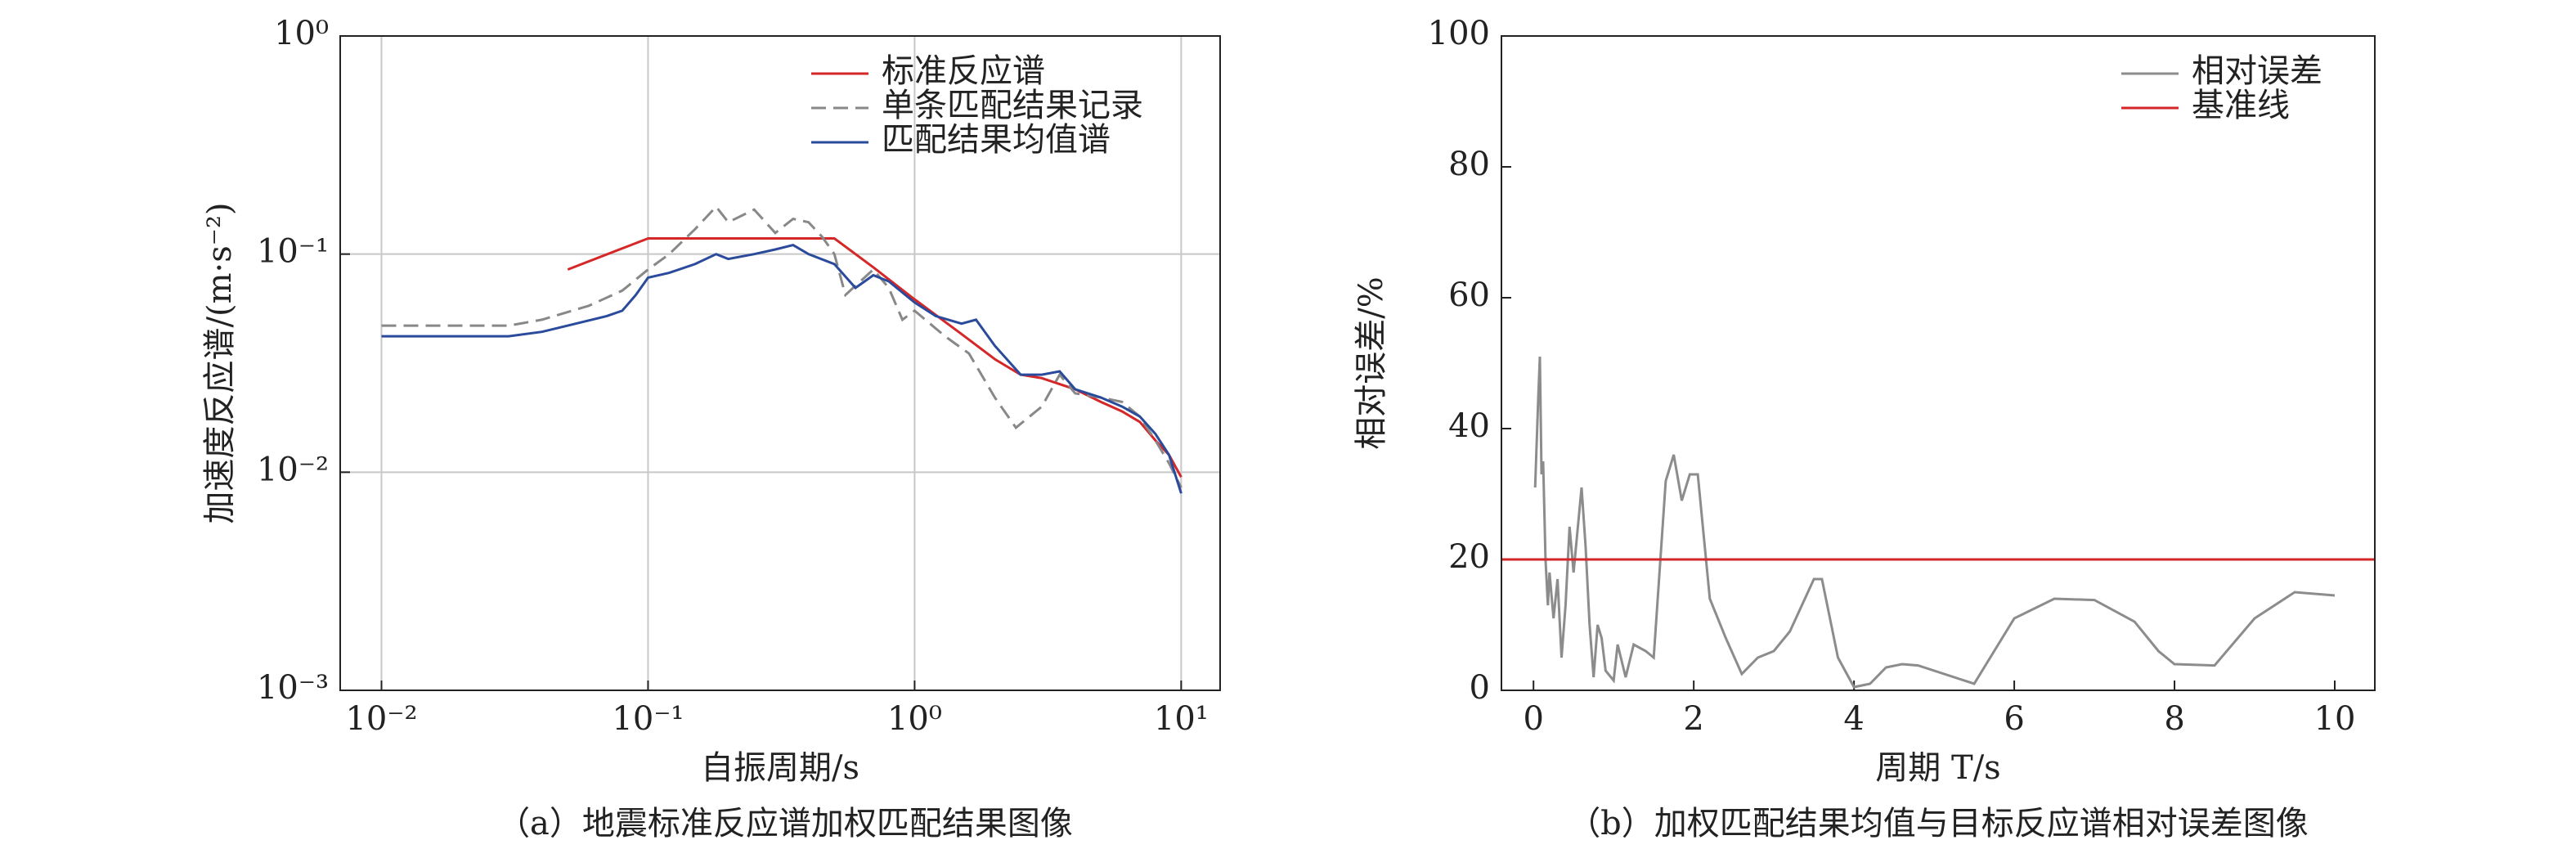 This screenshot has height=858, width=2576. Describe the element at coordinates (220, 362) in the screenshot. I see `y-axis-label: 加速度反应谱/(m·s⁻²)` at that location.